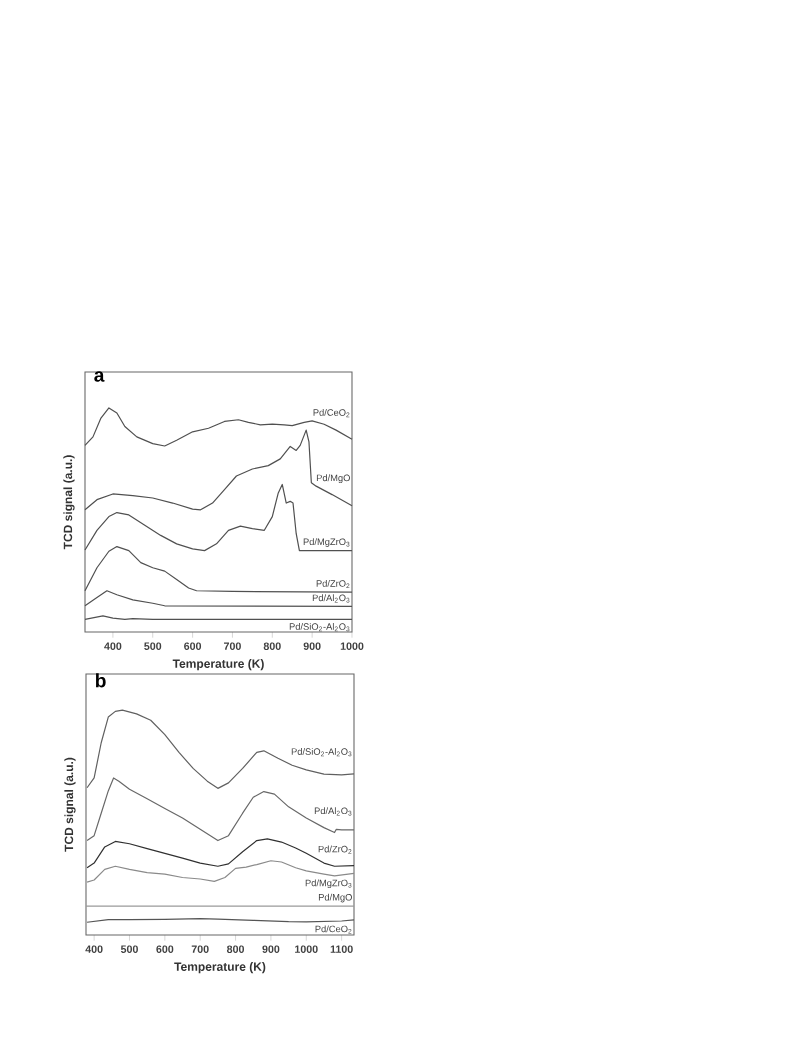 This screenshot has width=793, height=1057. I want to click on x-tick-label: 1100, so click(341, 949).